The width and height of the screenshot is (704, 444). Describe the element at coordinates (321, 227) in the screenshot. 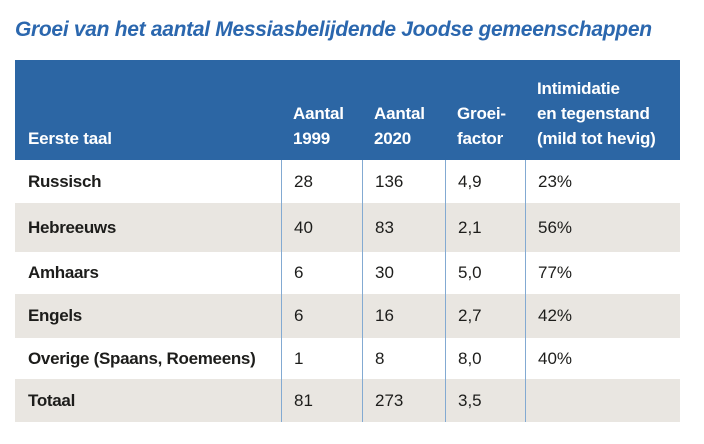

I see `cell-aantal-1999: 40` at that location.